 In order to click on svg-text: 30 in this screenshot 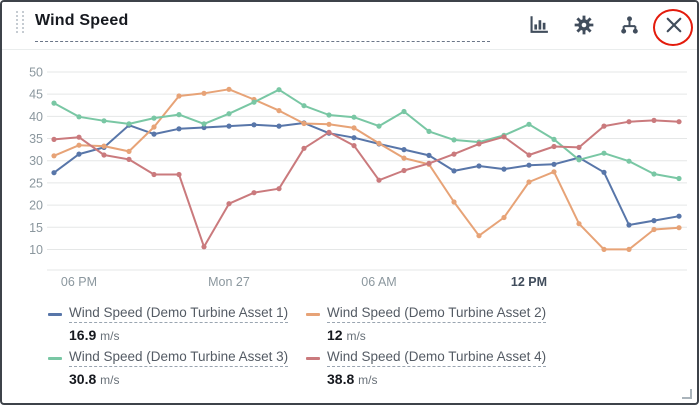, I will do `click(36, 161)`.